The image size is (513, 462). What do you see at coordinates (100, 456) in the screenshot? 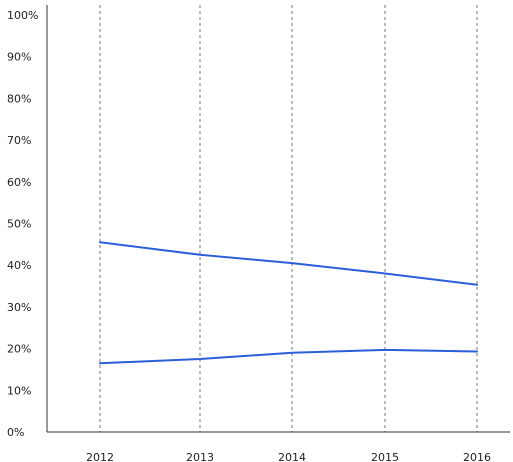
I see `x-tick-label: 2012` at bounding box center [100, 456].